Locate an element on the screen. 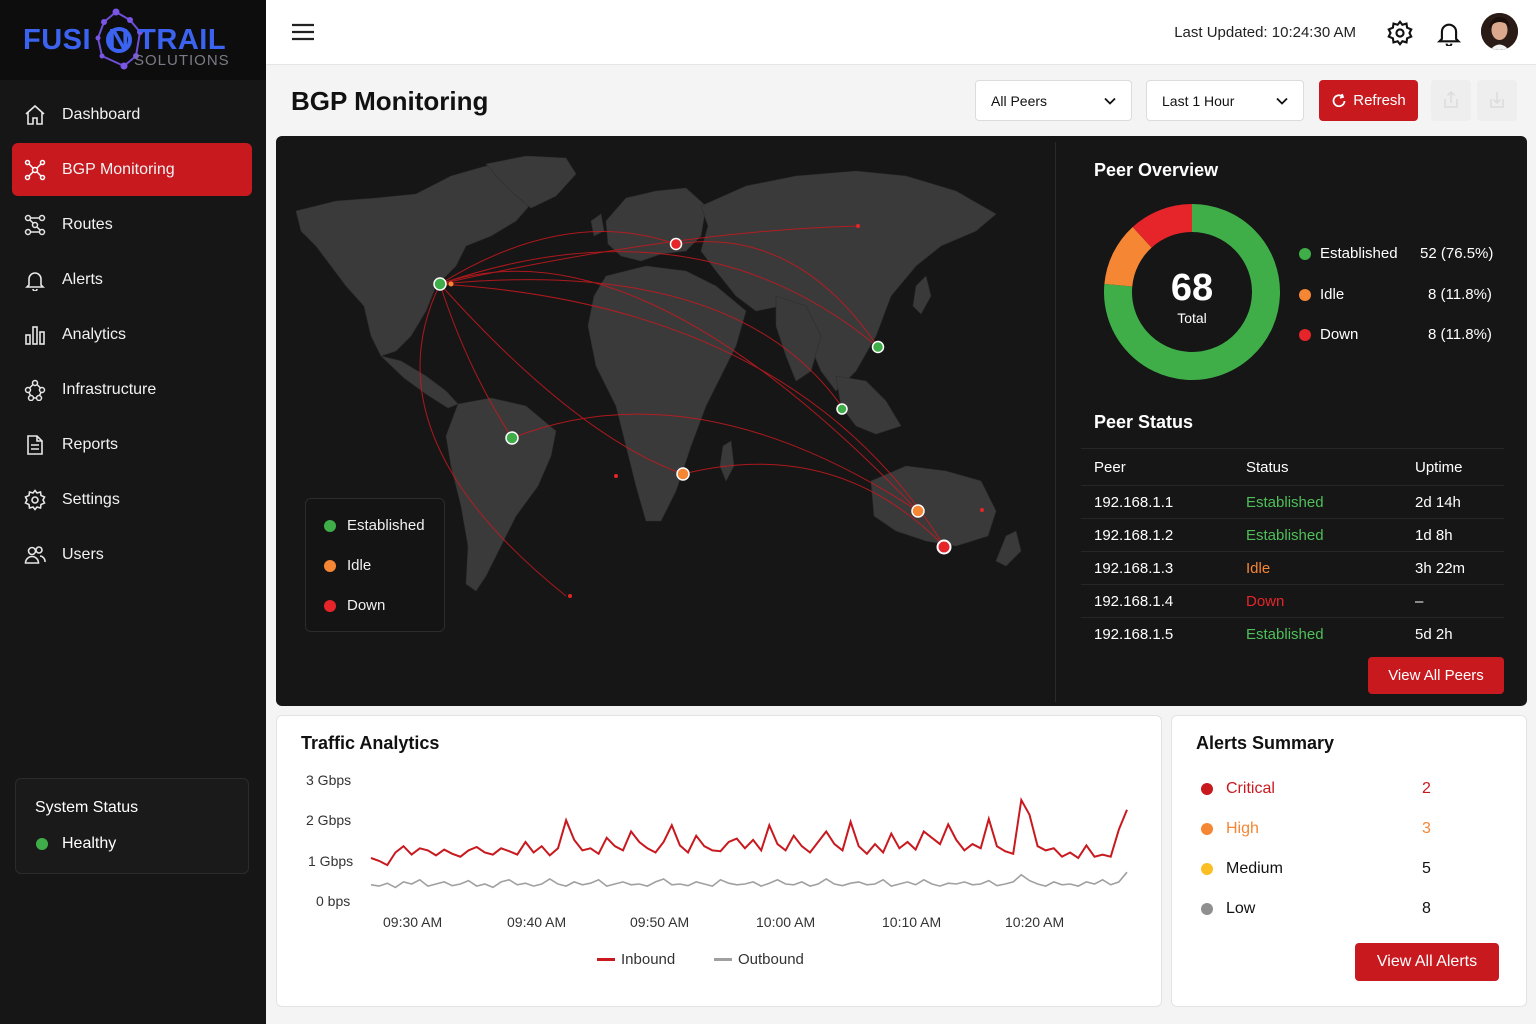  alert-count: 2 is located at coordinates (1426, 788).